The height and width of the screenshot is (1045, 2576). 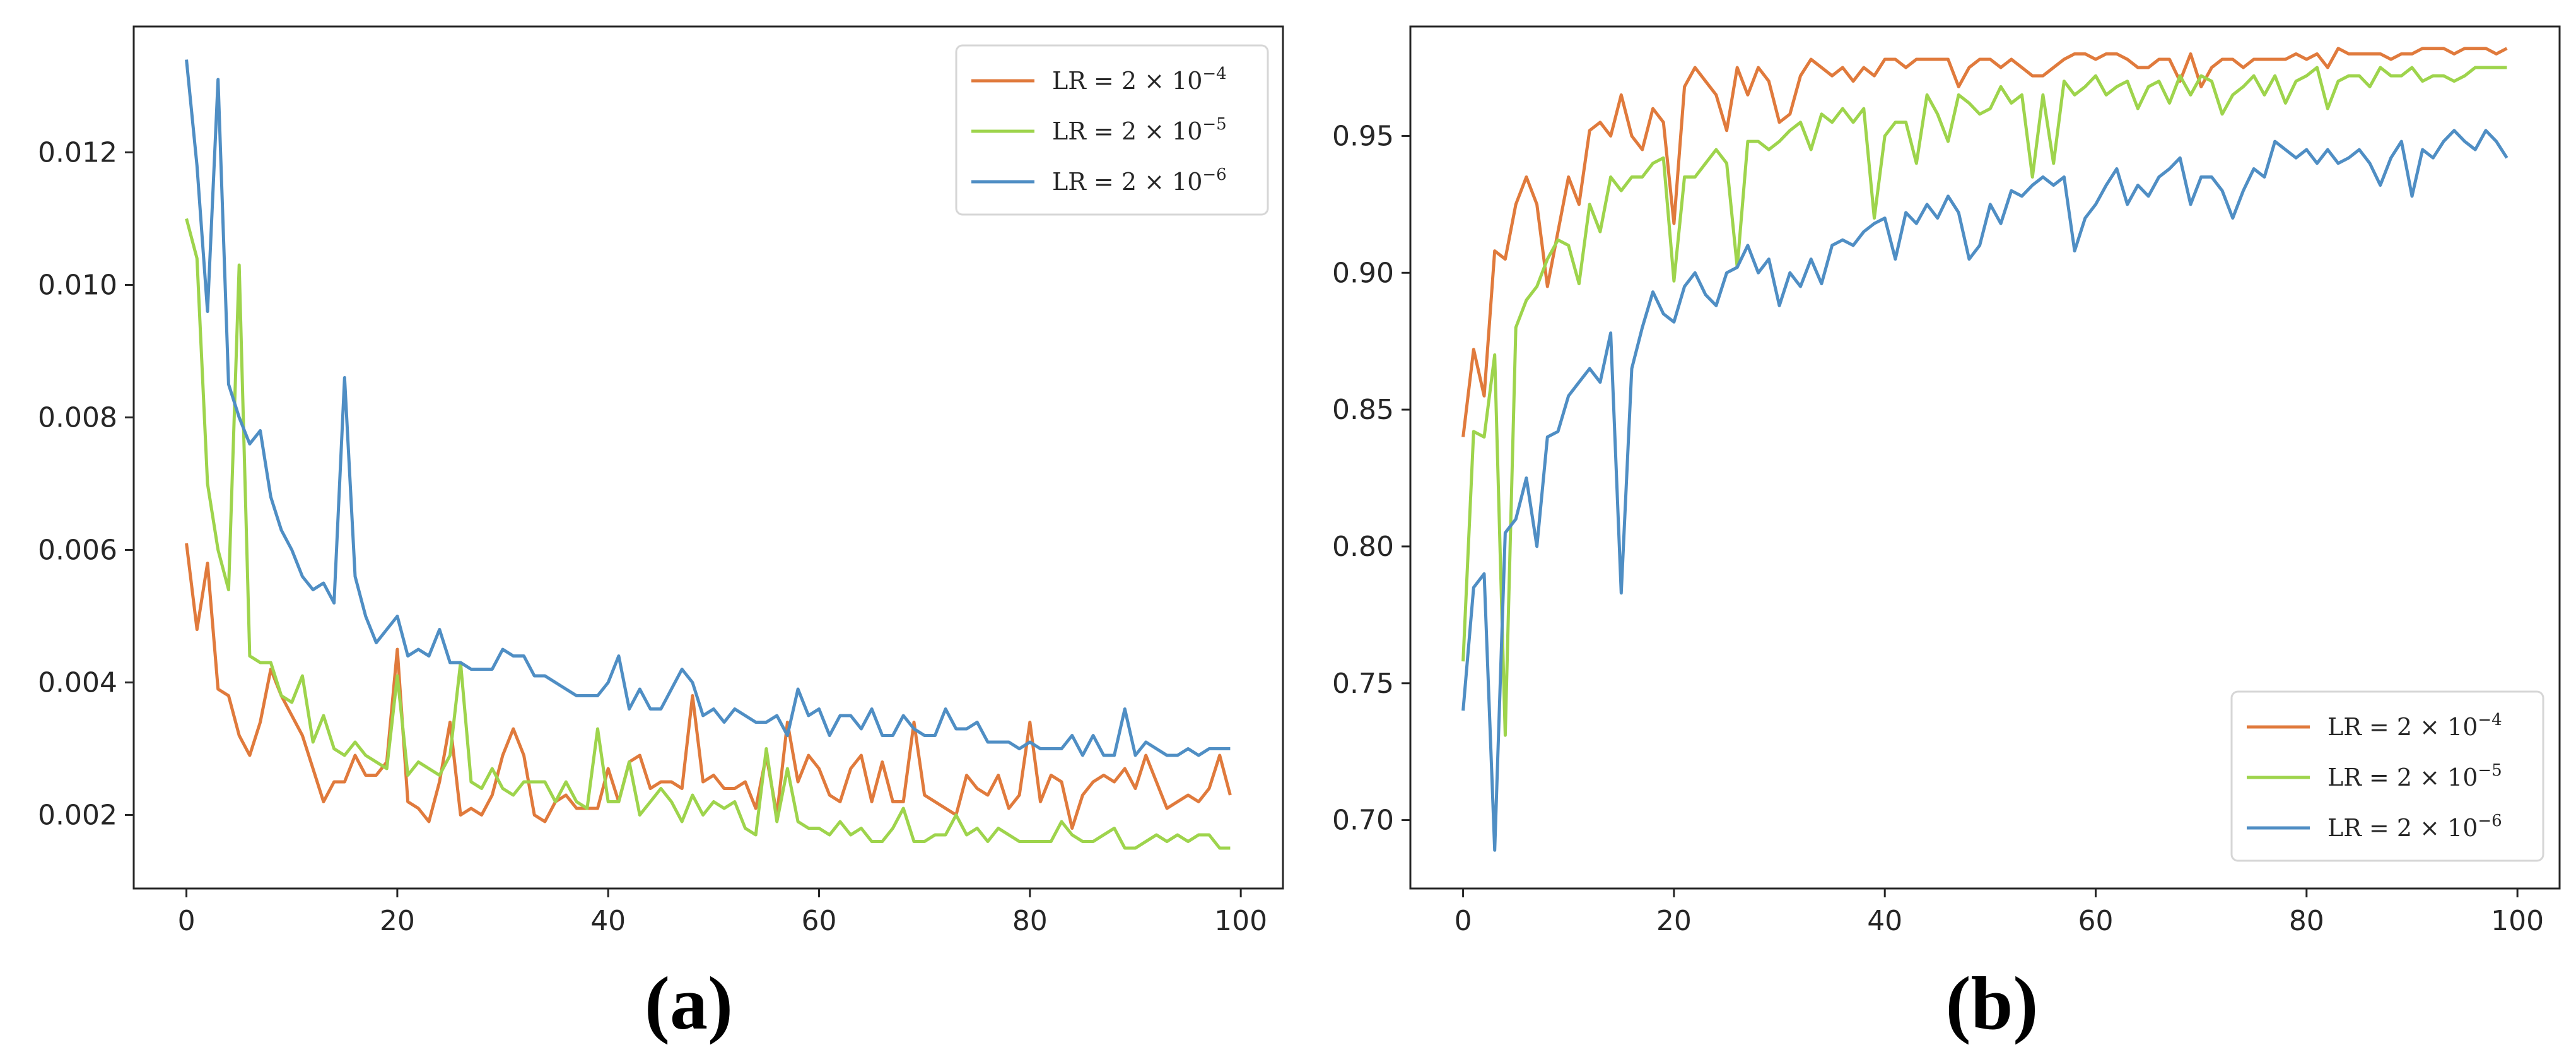 I want to click on y-tick-label: 0.90, so click(x=1363, y=273).